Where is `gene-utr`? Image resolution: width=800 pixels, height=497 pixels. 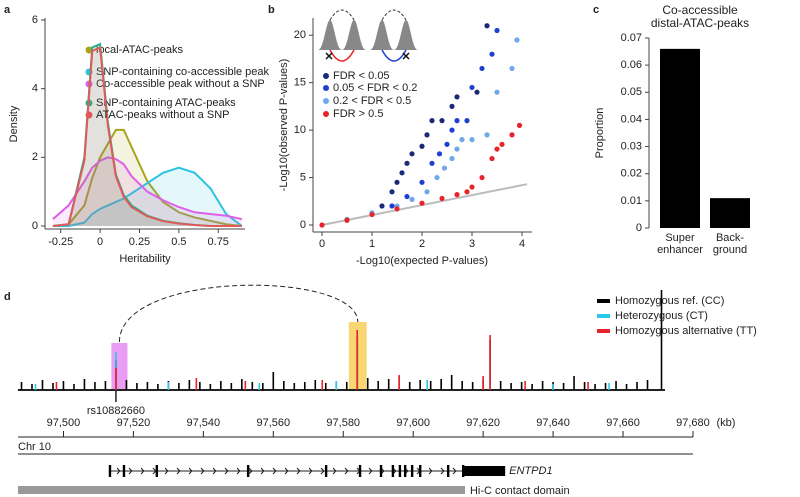 gene-utr is located at coordinates (484, 471).